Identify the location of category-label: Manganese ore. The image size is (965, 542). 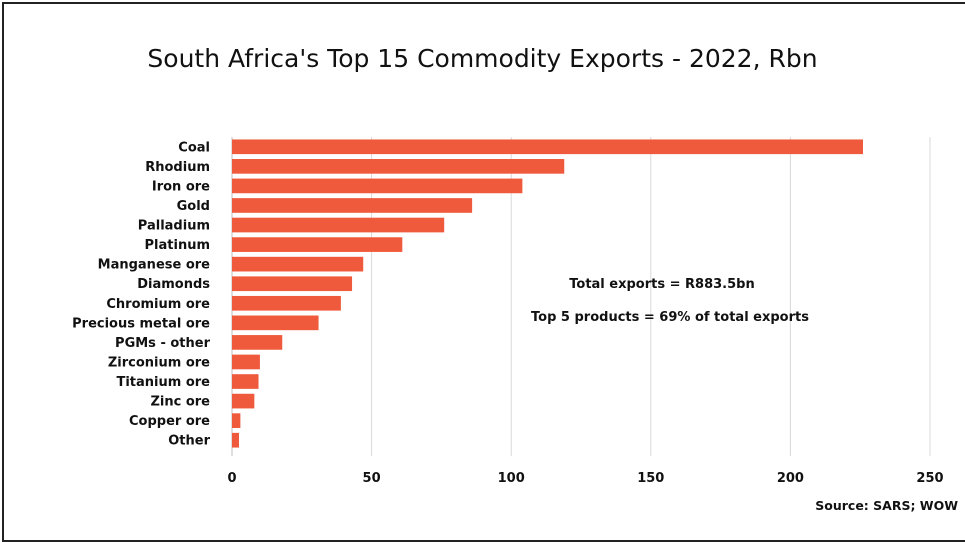
(154, 265).